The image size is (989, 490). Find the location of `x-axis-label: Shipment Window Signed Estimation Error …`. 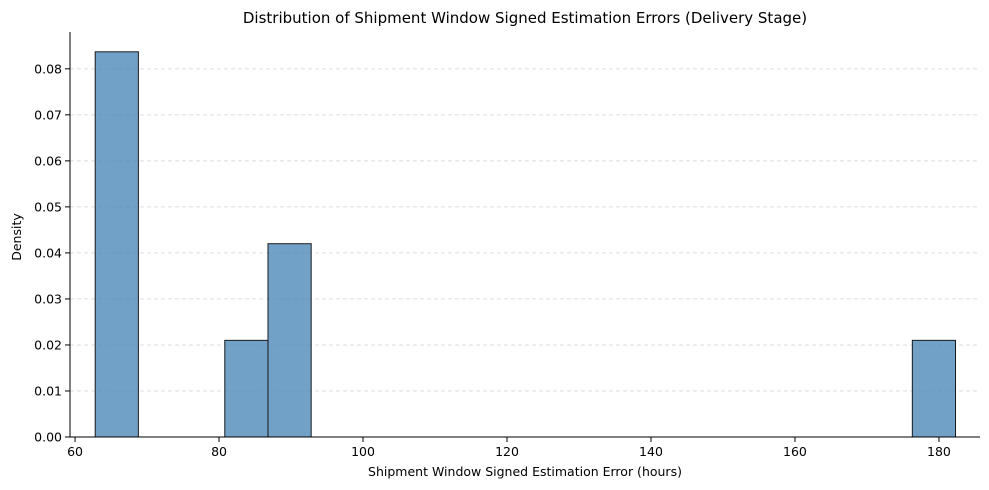

x-axis-label: Shipment Window Signed Estimation Error … is located at coordinates (525, 471).